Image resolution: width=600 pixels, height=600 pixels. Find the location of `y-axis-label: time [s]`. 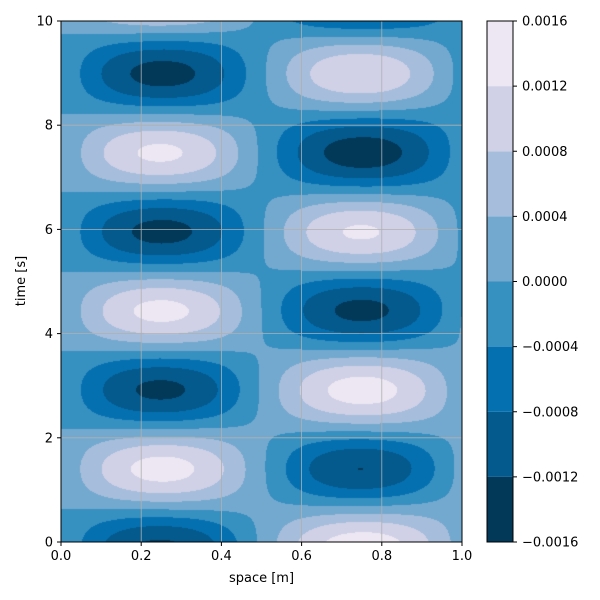

y-axis-label: time [s] is located at coordinates (21, 281).